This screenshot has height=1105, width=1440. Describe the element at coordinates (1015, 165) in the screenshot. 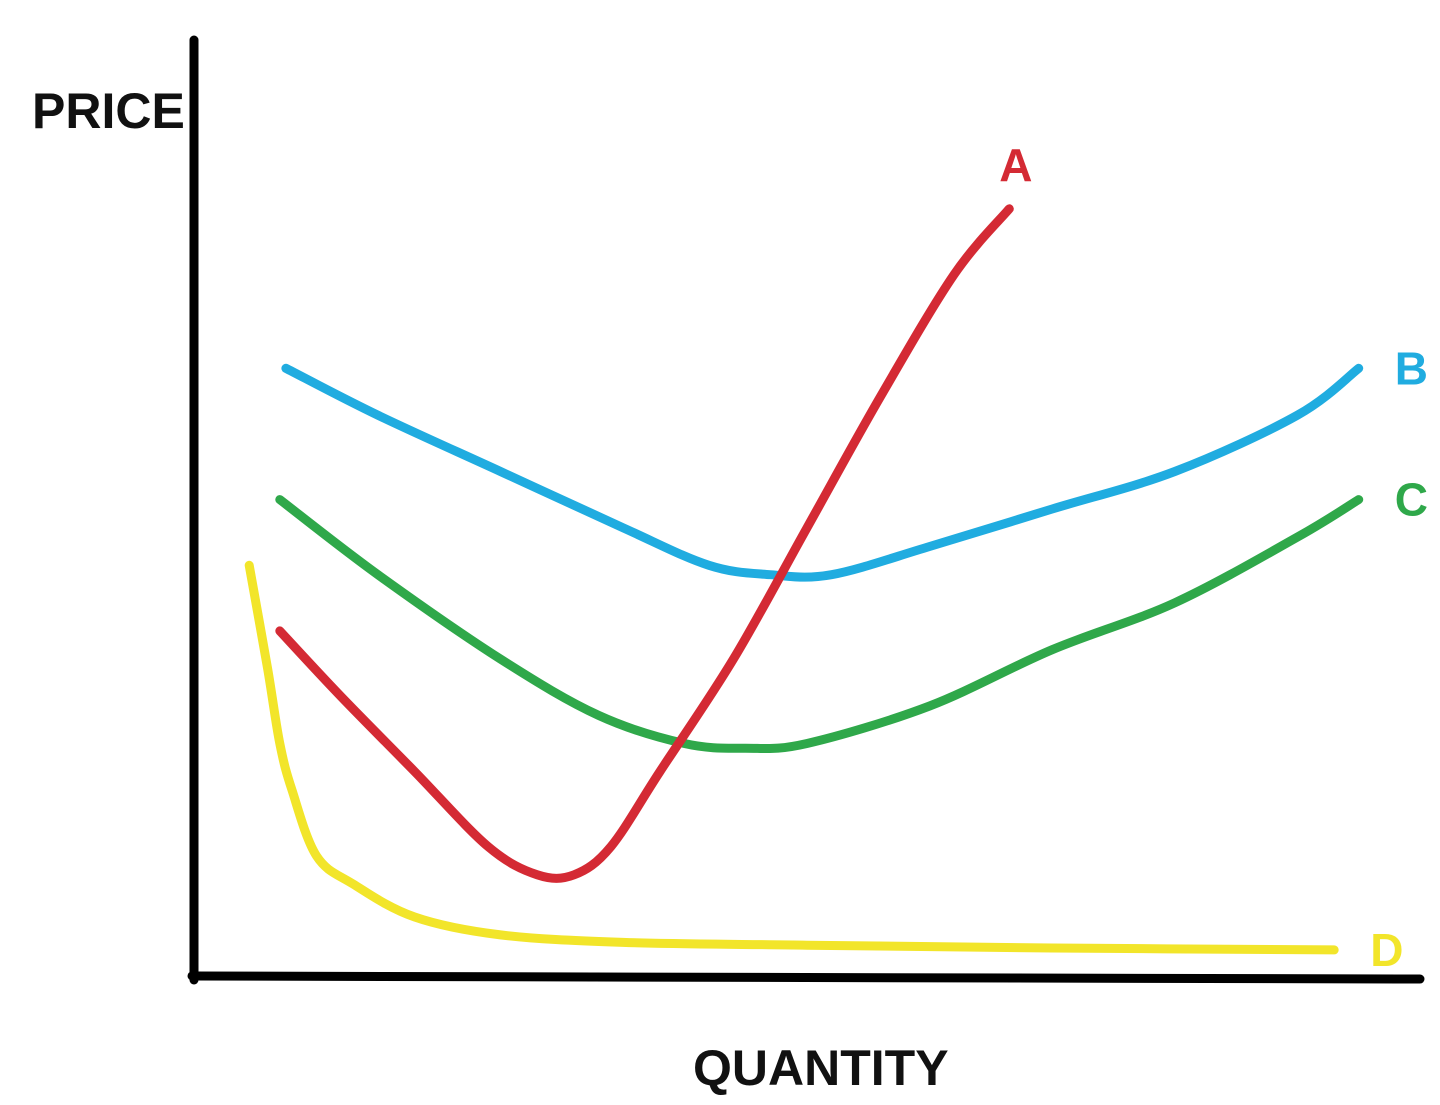

I see `curve-label-a: A` at that location.